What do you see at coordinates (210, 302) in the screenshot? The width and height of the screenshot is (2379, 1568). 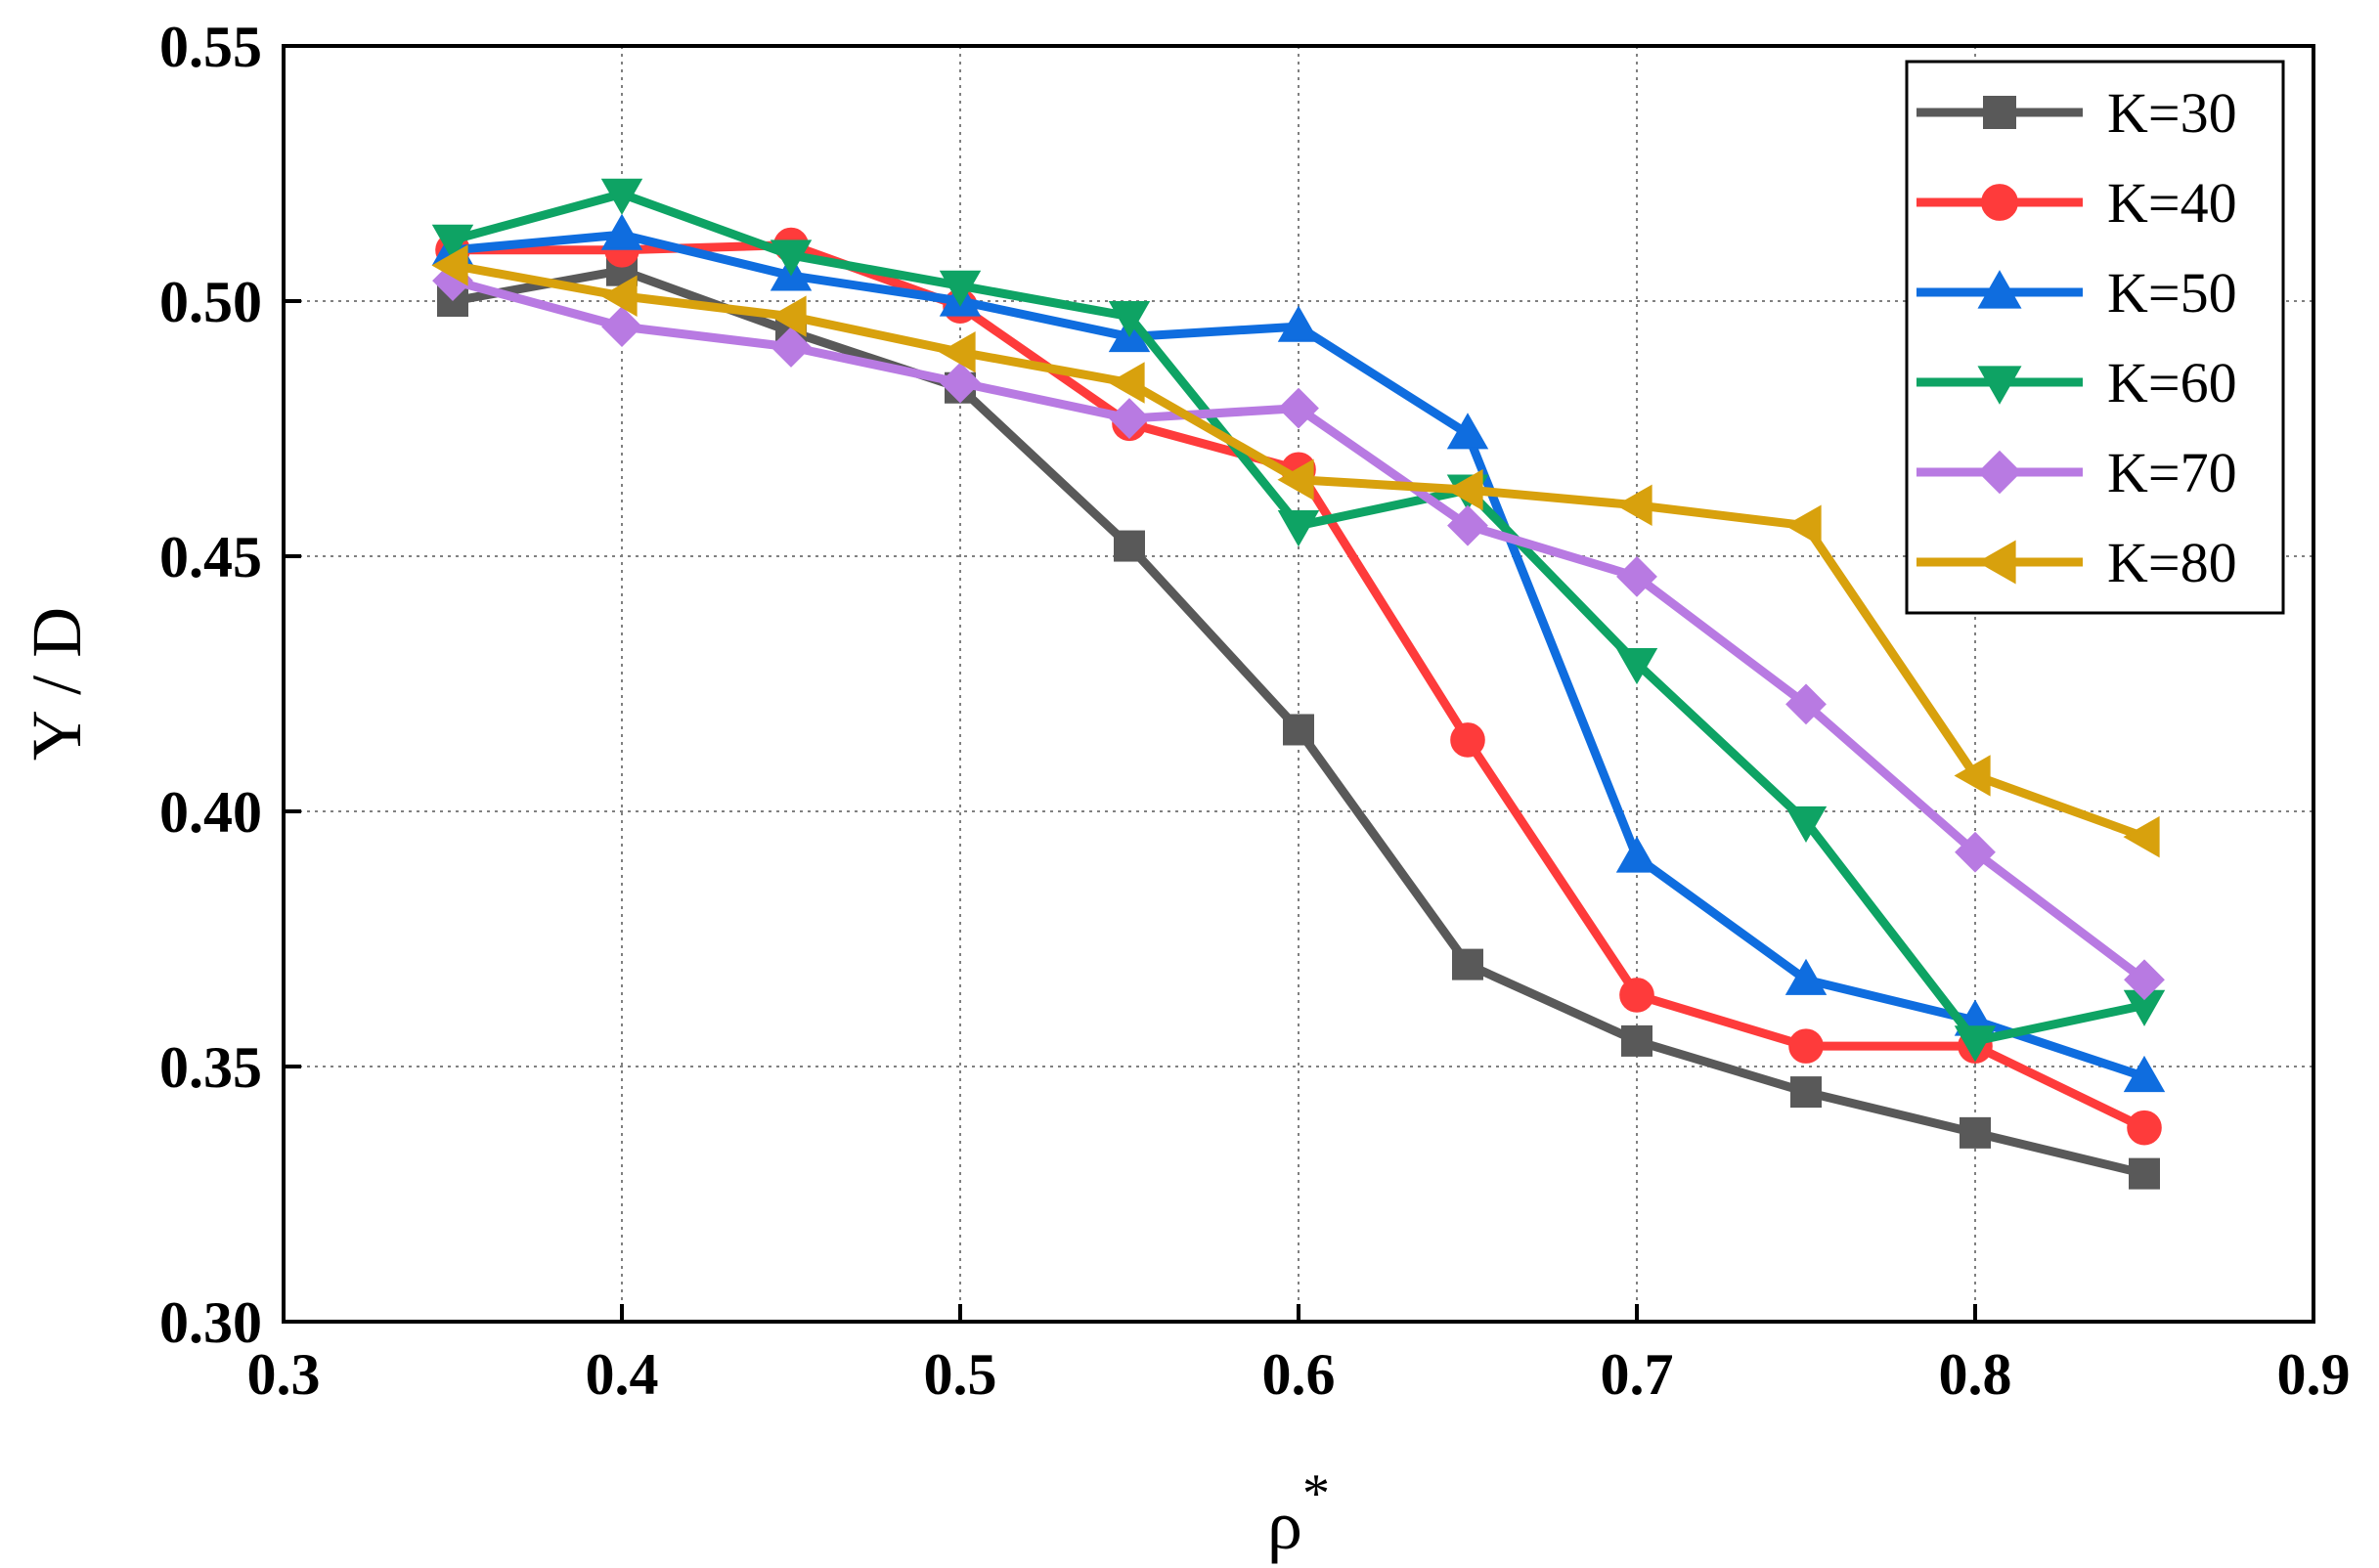 I see `y-tick-label: 0.50` at bounding box center [210, 302].